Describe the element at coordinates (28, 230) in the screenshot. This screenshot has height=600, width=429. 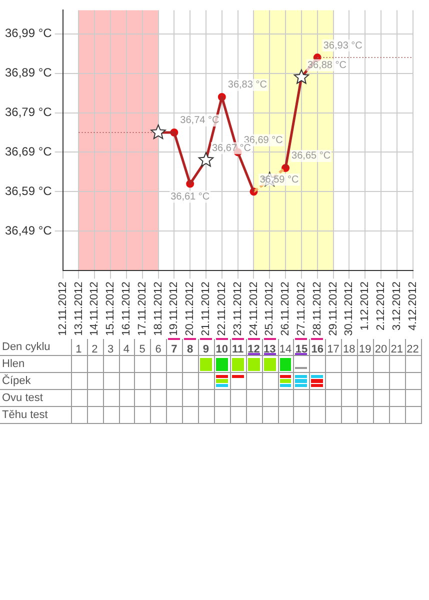
I see `y-tick-label: 36,49 °C` at that location.